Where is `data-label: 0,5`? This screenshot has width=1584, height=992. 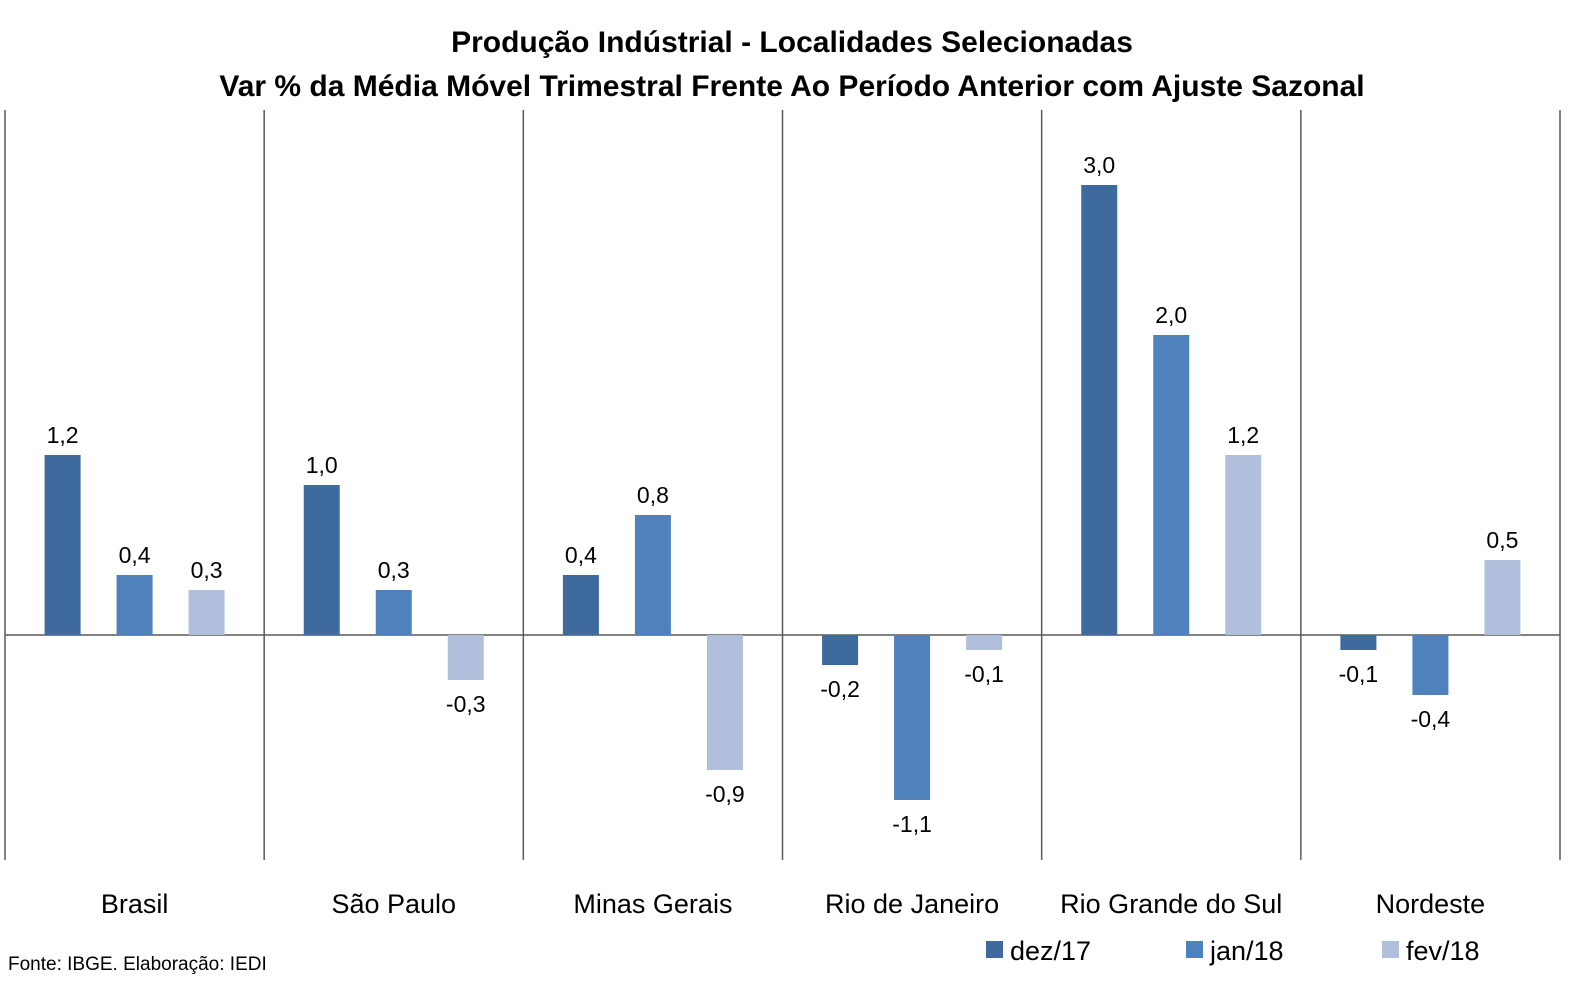 data-label: 0,5 is located at coordinates (1502, 540).